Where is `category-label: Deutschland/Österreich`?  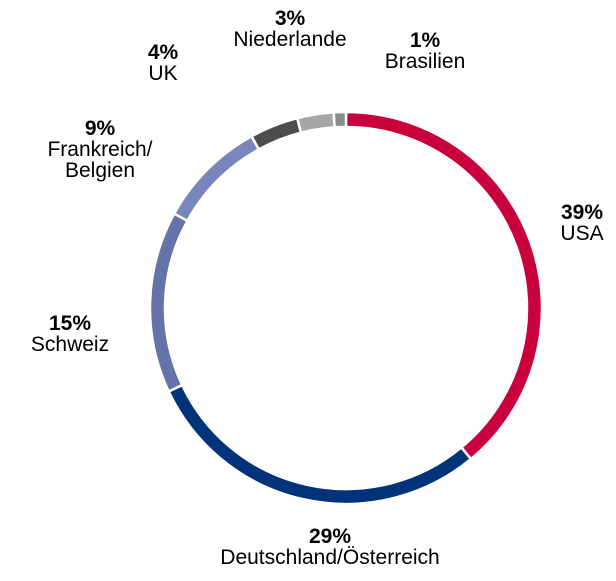
category-label: Deutschland/Österreich is located at coordinates (330, 557).